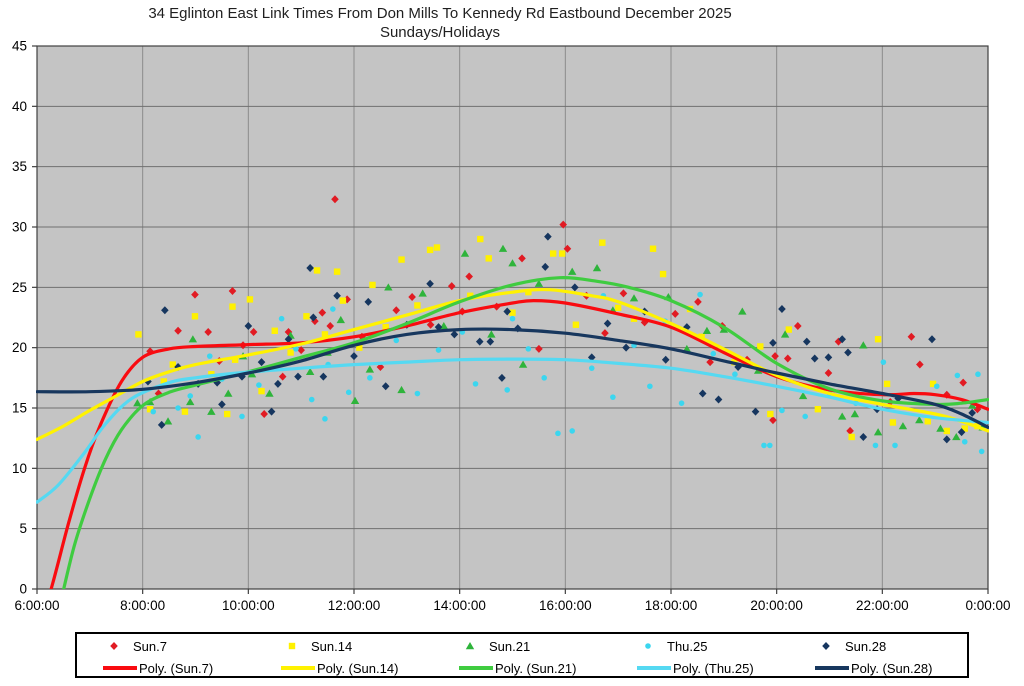  I want to click on legend-label: Poly. (Thu.25), so click(713, 668).